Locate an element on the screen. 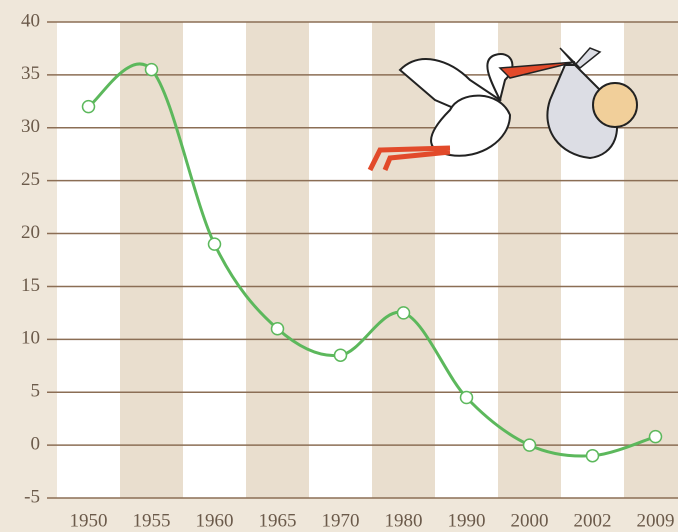  x-tick-label: 2009 is located at coordinates (656, 520).